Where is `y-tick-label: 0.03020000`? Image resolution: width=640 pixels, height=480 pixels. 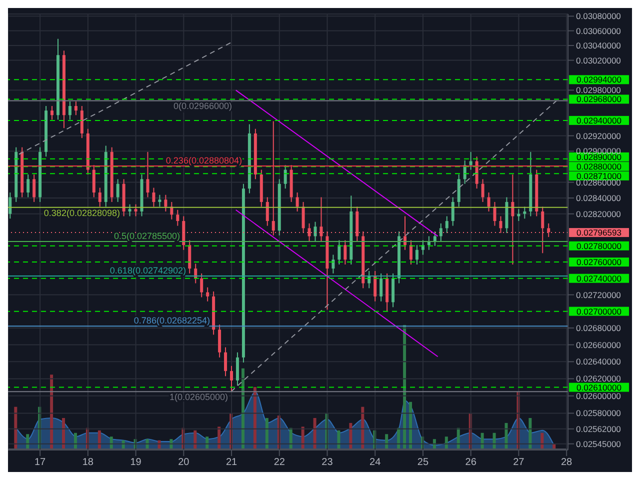 y-tick-label: 0.03020000 is located at coordinates (599, 60).